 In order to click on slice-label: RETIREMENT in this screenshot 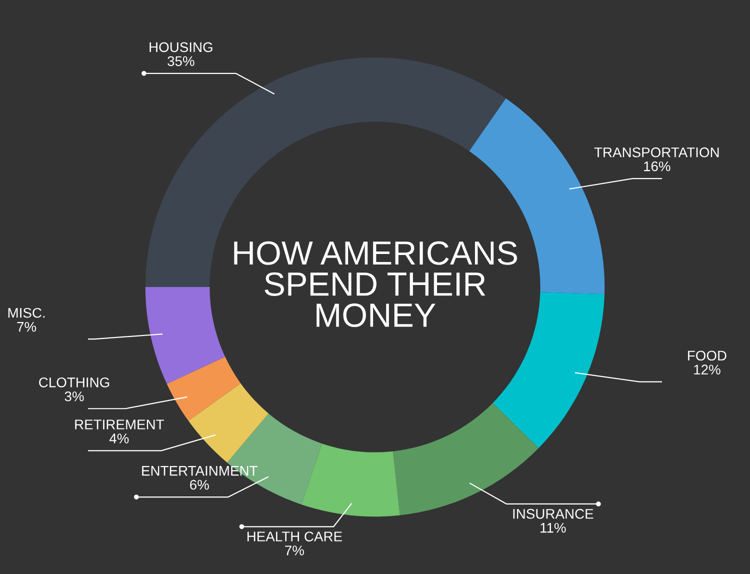, I will do `click(119, 425)`.